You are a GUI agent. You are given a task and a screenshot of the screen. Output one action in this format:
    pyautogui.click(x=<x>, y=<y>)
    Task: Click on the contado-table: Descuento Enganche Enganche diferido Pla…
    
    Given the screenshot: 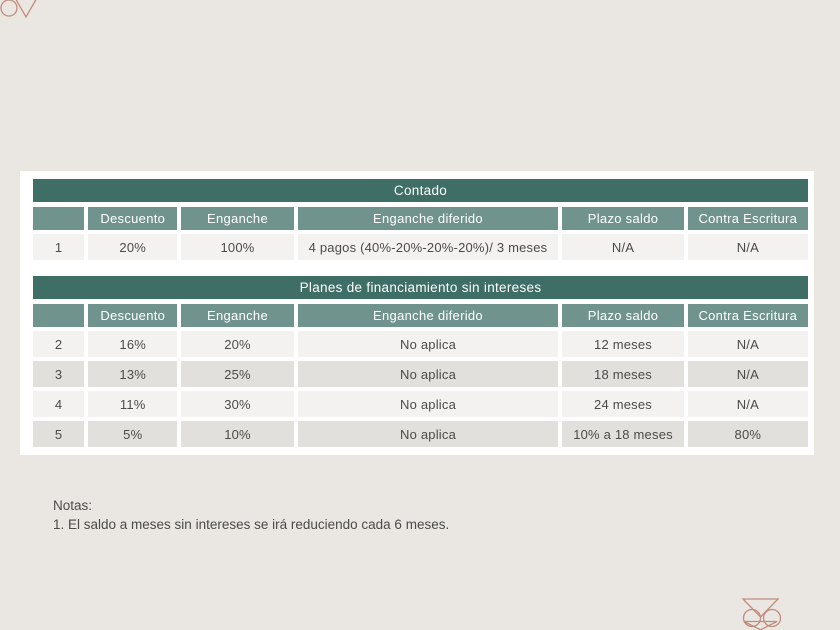 What is the action you would take?
    pyautogui.click(x=420, y=233)
    